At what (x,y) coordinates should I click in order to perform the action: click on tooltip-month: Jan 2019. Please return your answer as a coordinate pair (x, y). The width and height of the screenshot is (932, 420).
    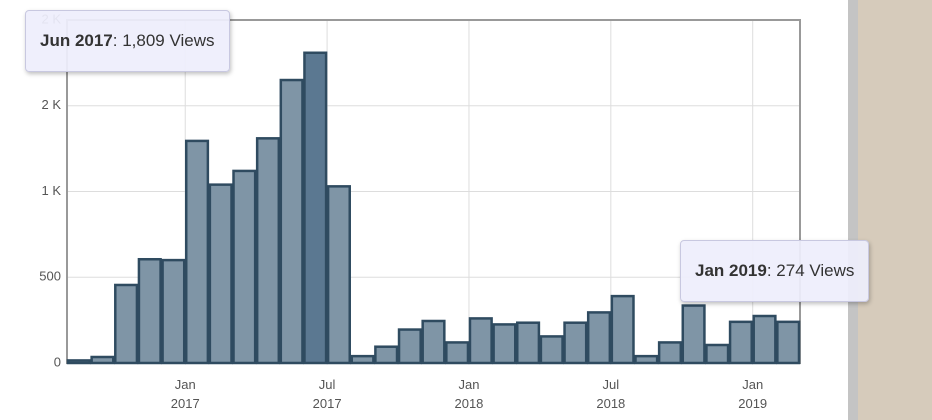
    Looking at the image, I should click on (731, 270).